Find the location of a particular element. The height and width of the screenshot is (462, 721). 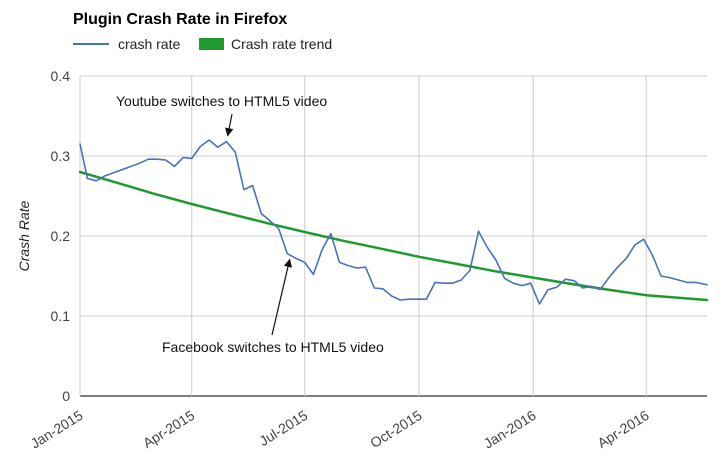

legend-swatch-crash-rate-trend is located at coordinates (211, 44).